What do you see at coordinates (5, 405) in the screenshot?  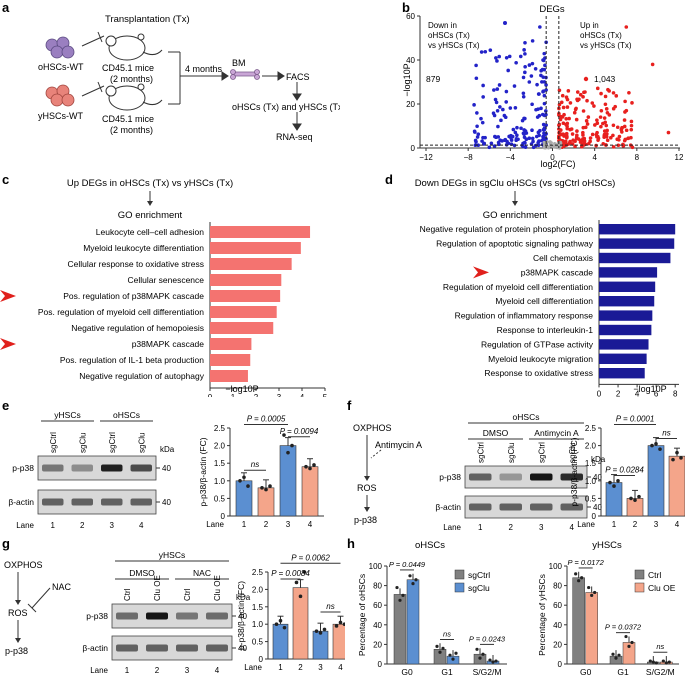 I see `panel-letter-e: e` at bounding box center [5, 405].